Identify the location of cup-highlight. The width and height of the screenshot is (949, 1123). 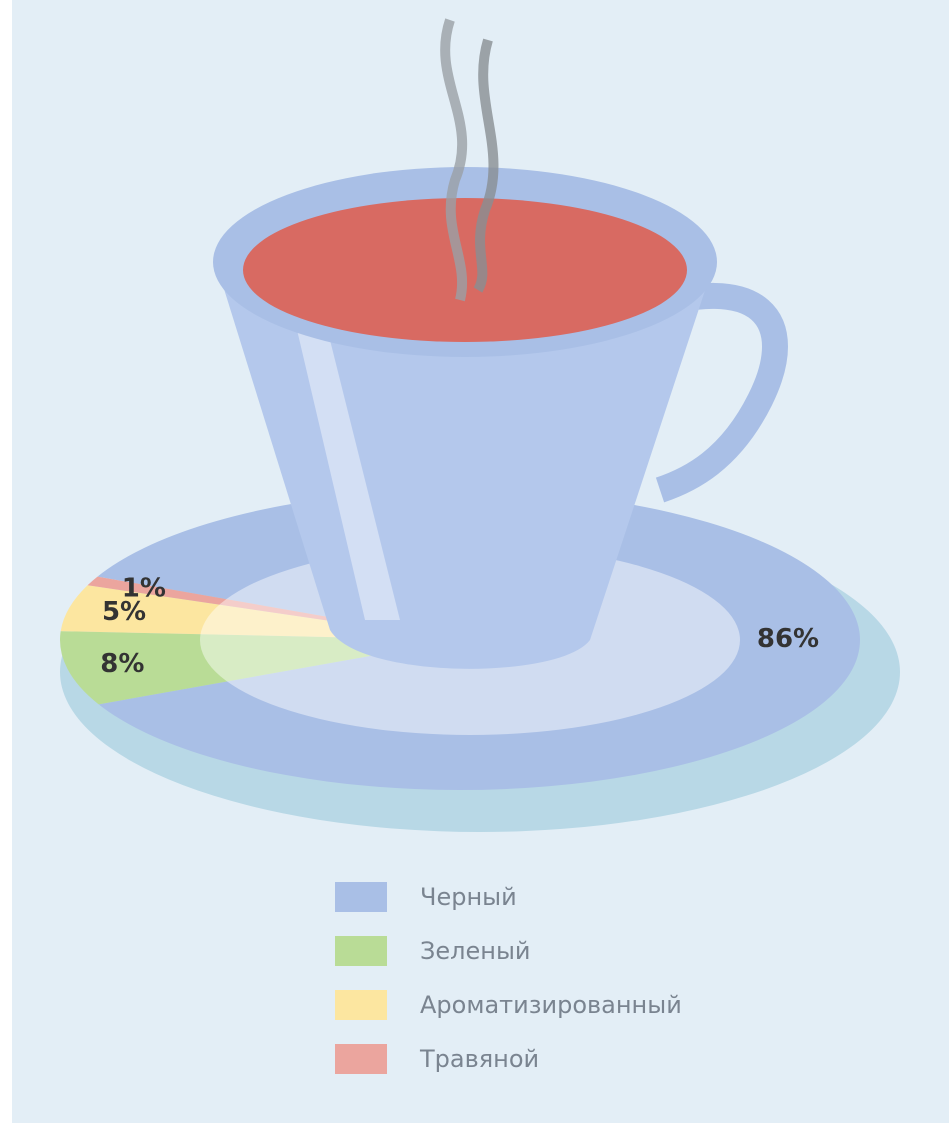
(345, 460).